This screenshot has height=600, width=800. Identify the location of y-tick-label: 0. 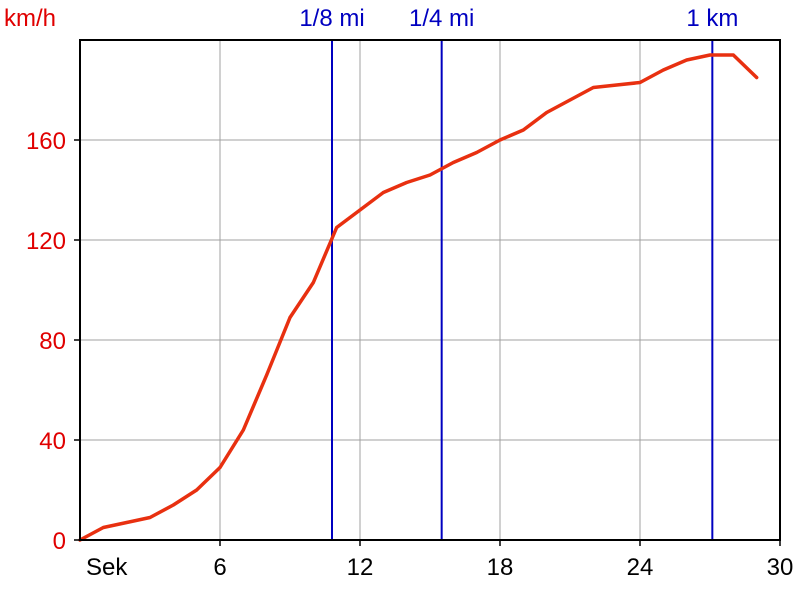
(59, 541).